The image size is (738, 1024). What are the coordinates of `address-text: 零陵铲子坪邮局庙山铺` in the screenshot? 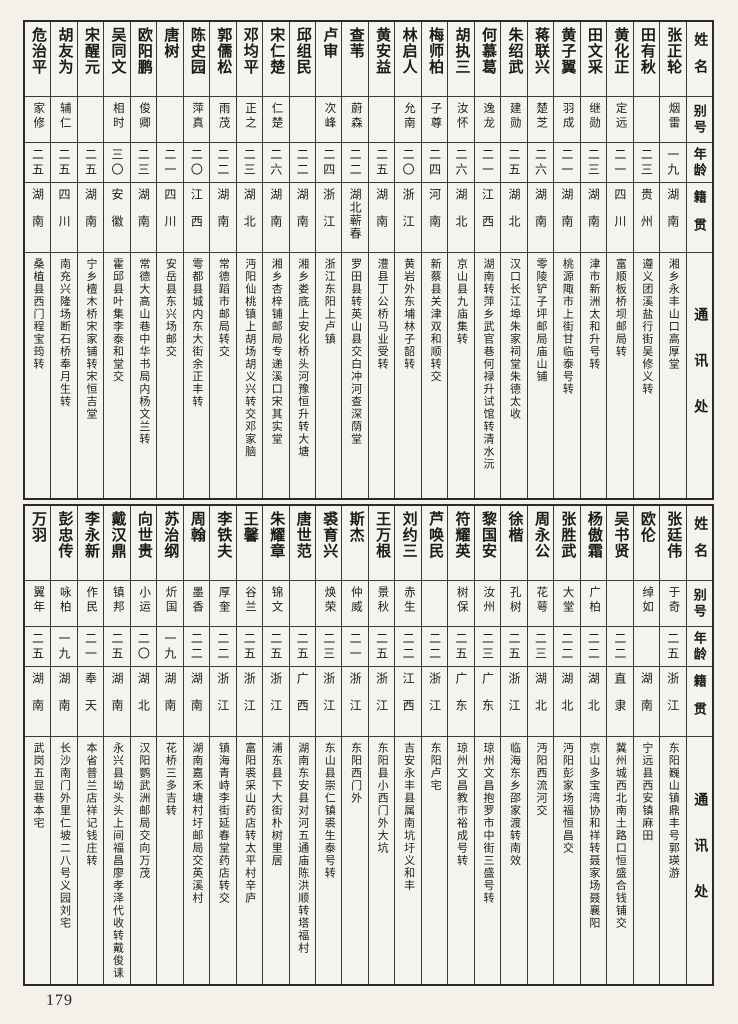 It's located at (540, 320).